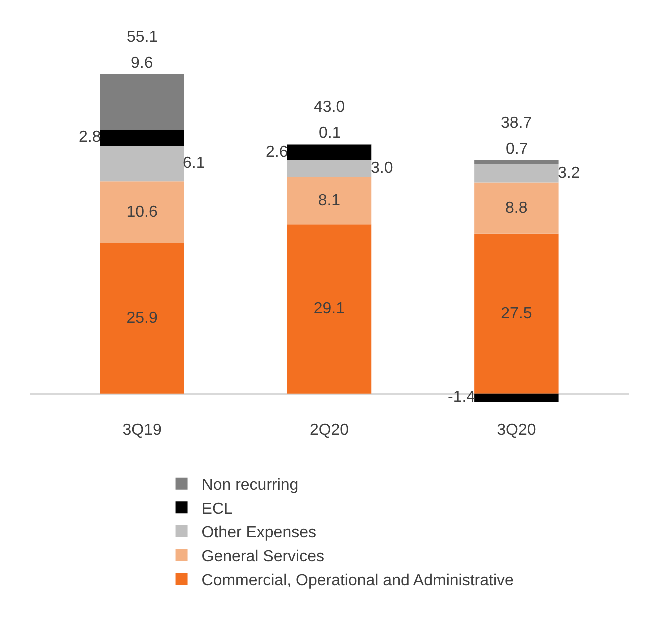 This screenshot has height=618, width=659. I want to click on data-label: 3.0, so click(382, 168).